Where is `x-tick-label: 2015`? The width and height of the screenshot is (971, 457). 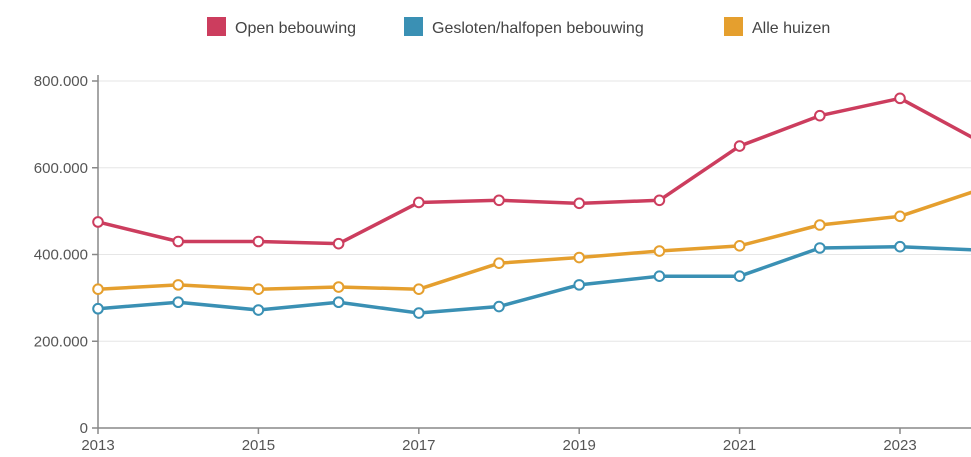 x-tick-label: 2015 is located at coordinates (258, 445).